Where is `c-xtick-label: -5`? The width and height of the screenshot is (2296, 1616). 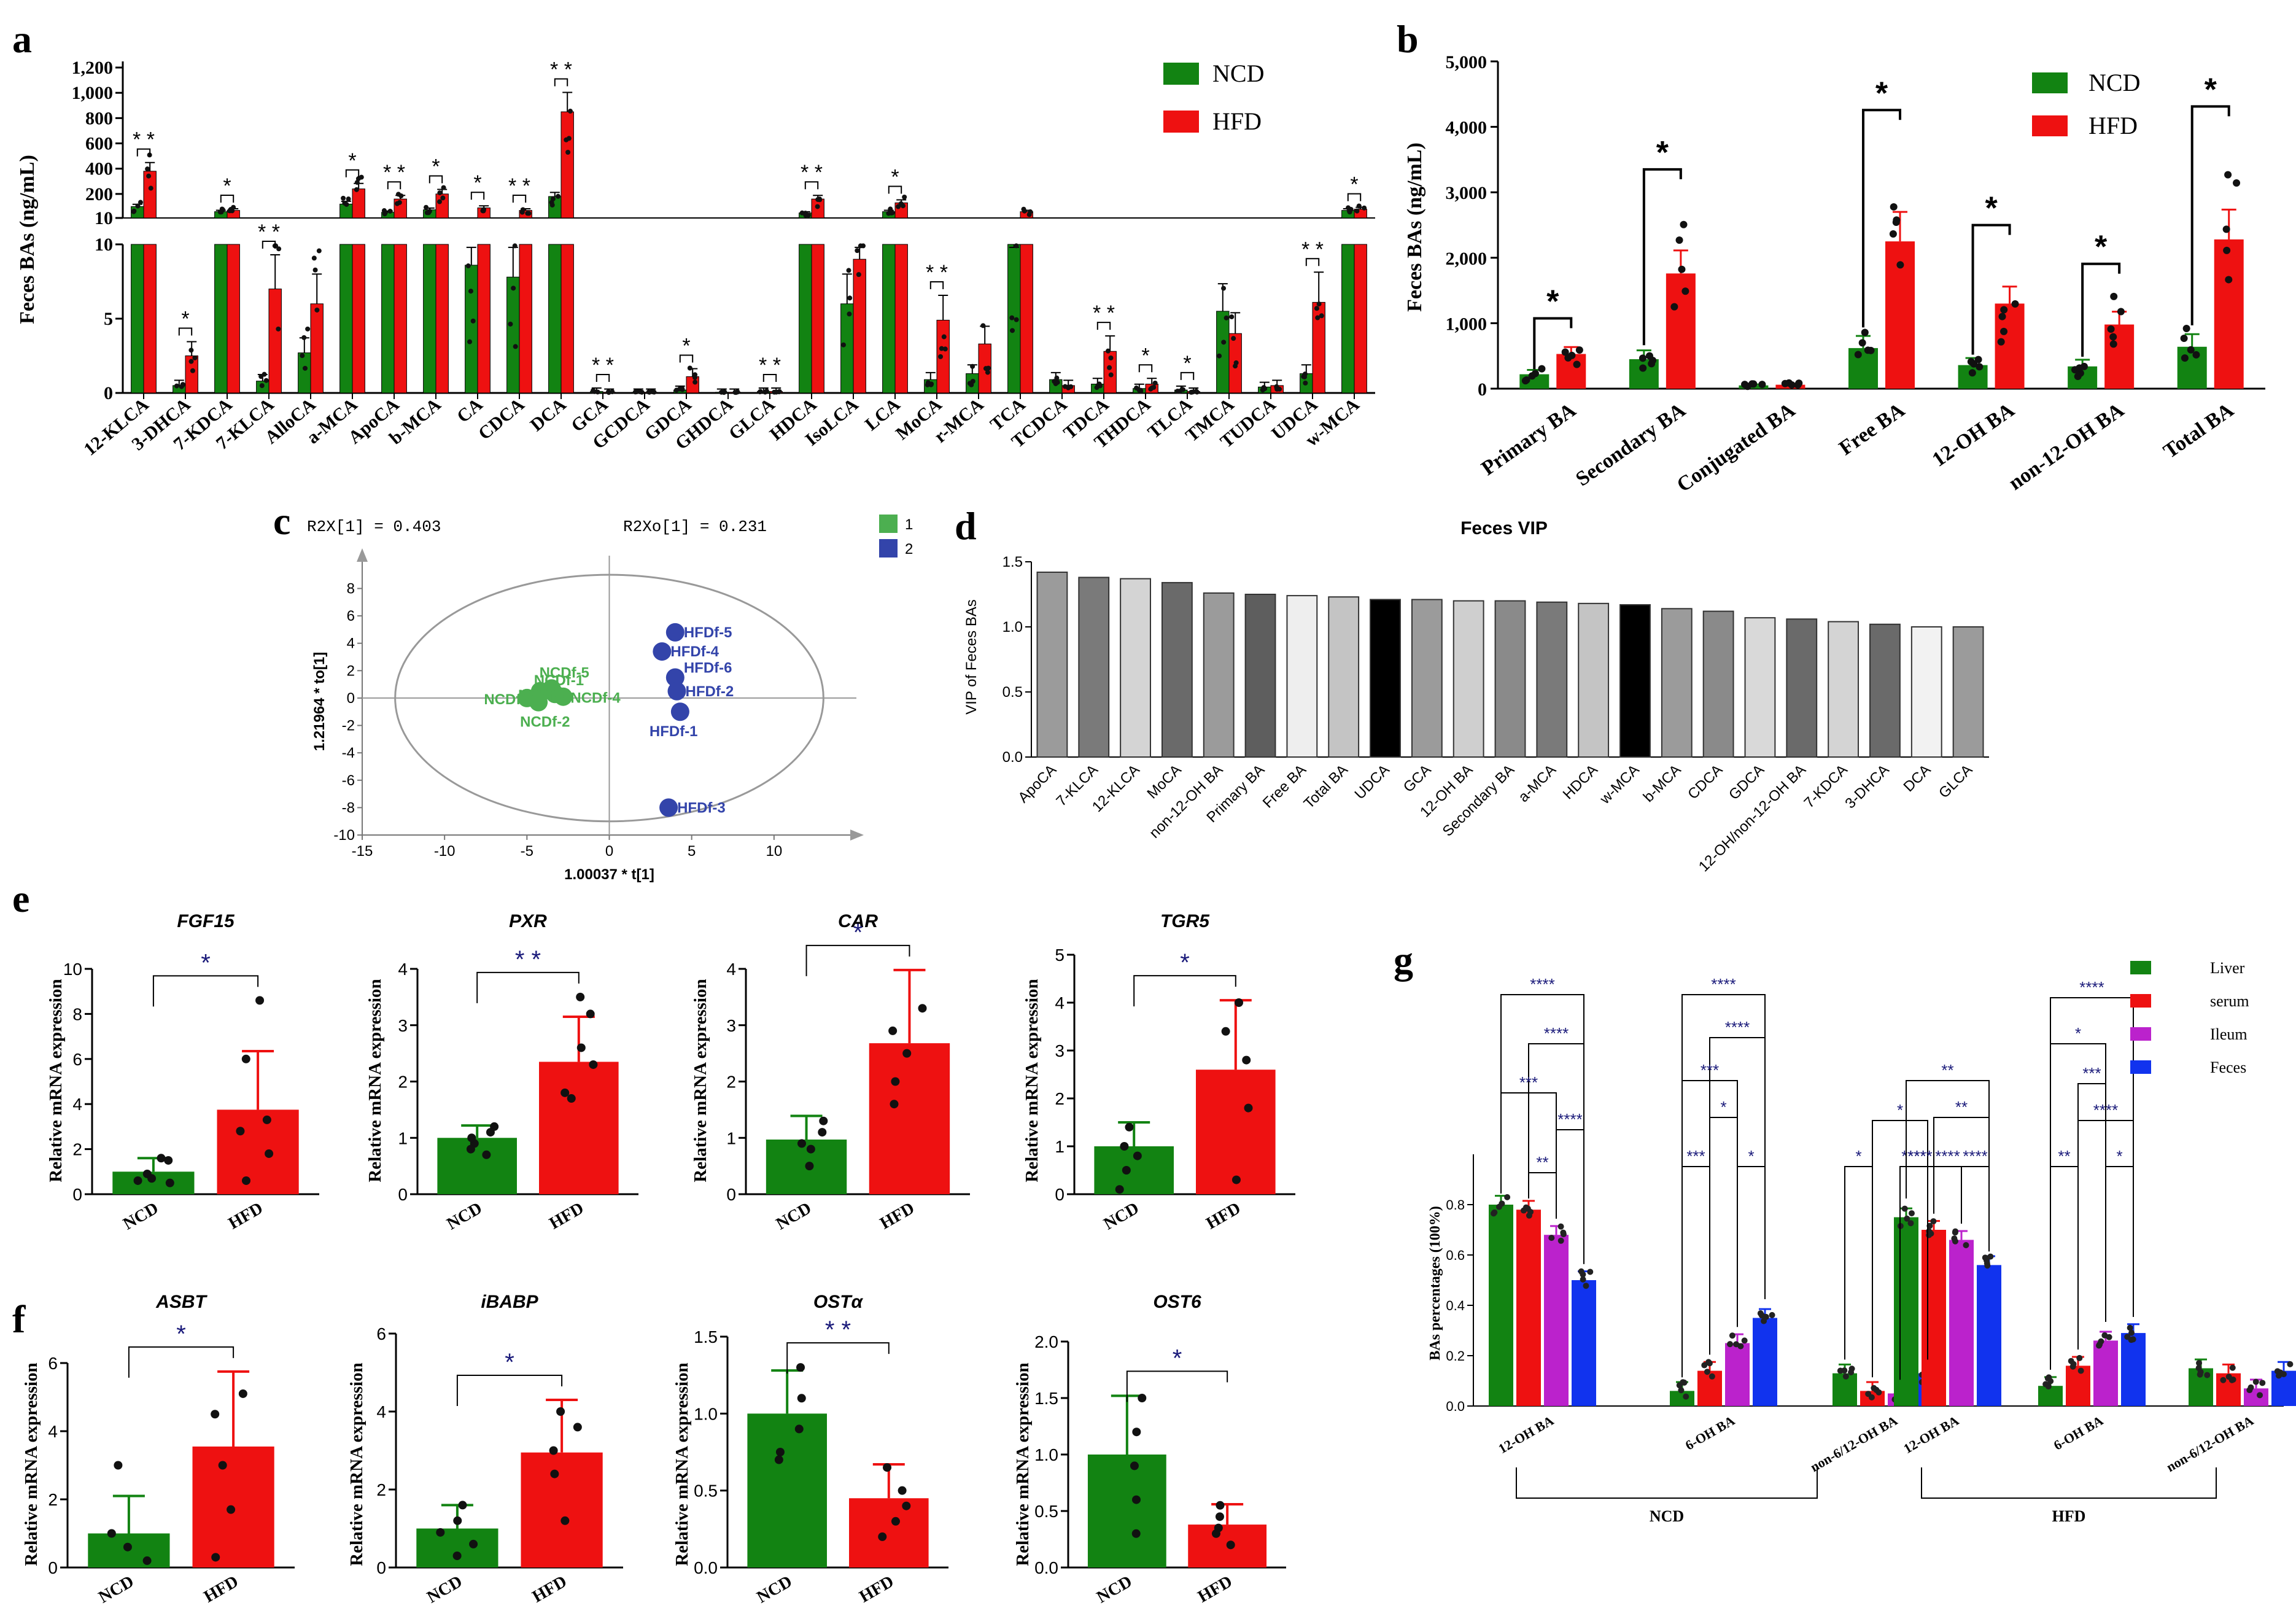
c-xtick-label: -5 is located at coordinates (527, 851).